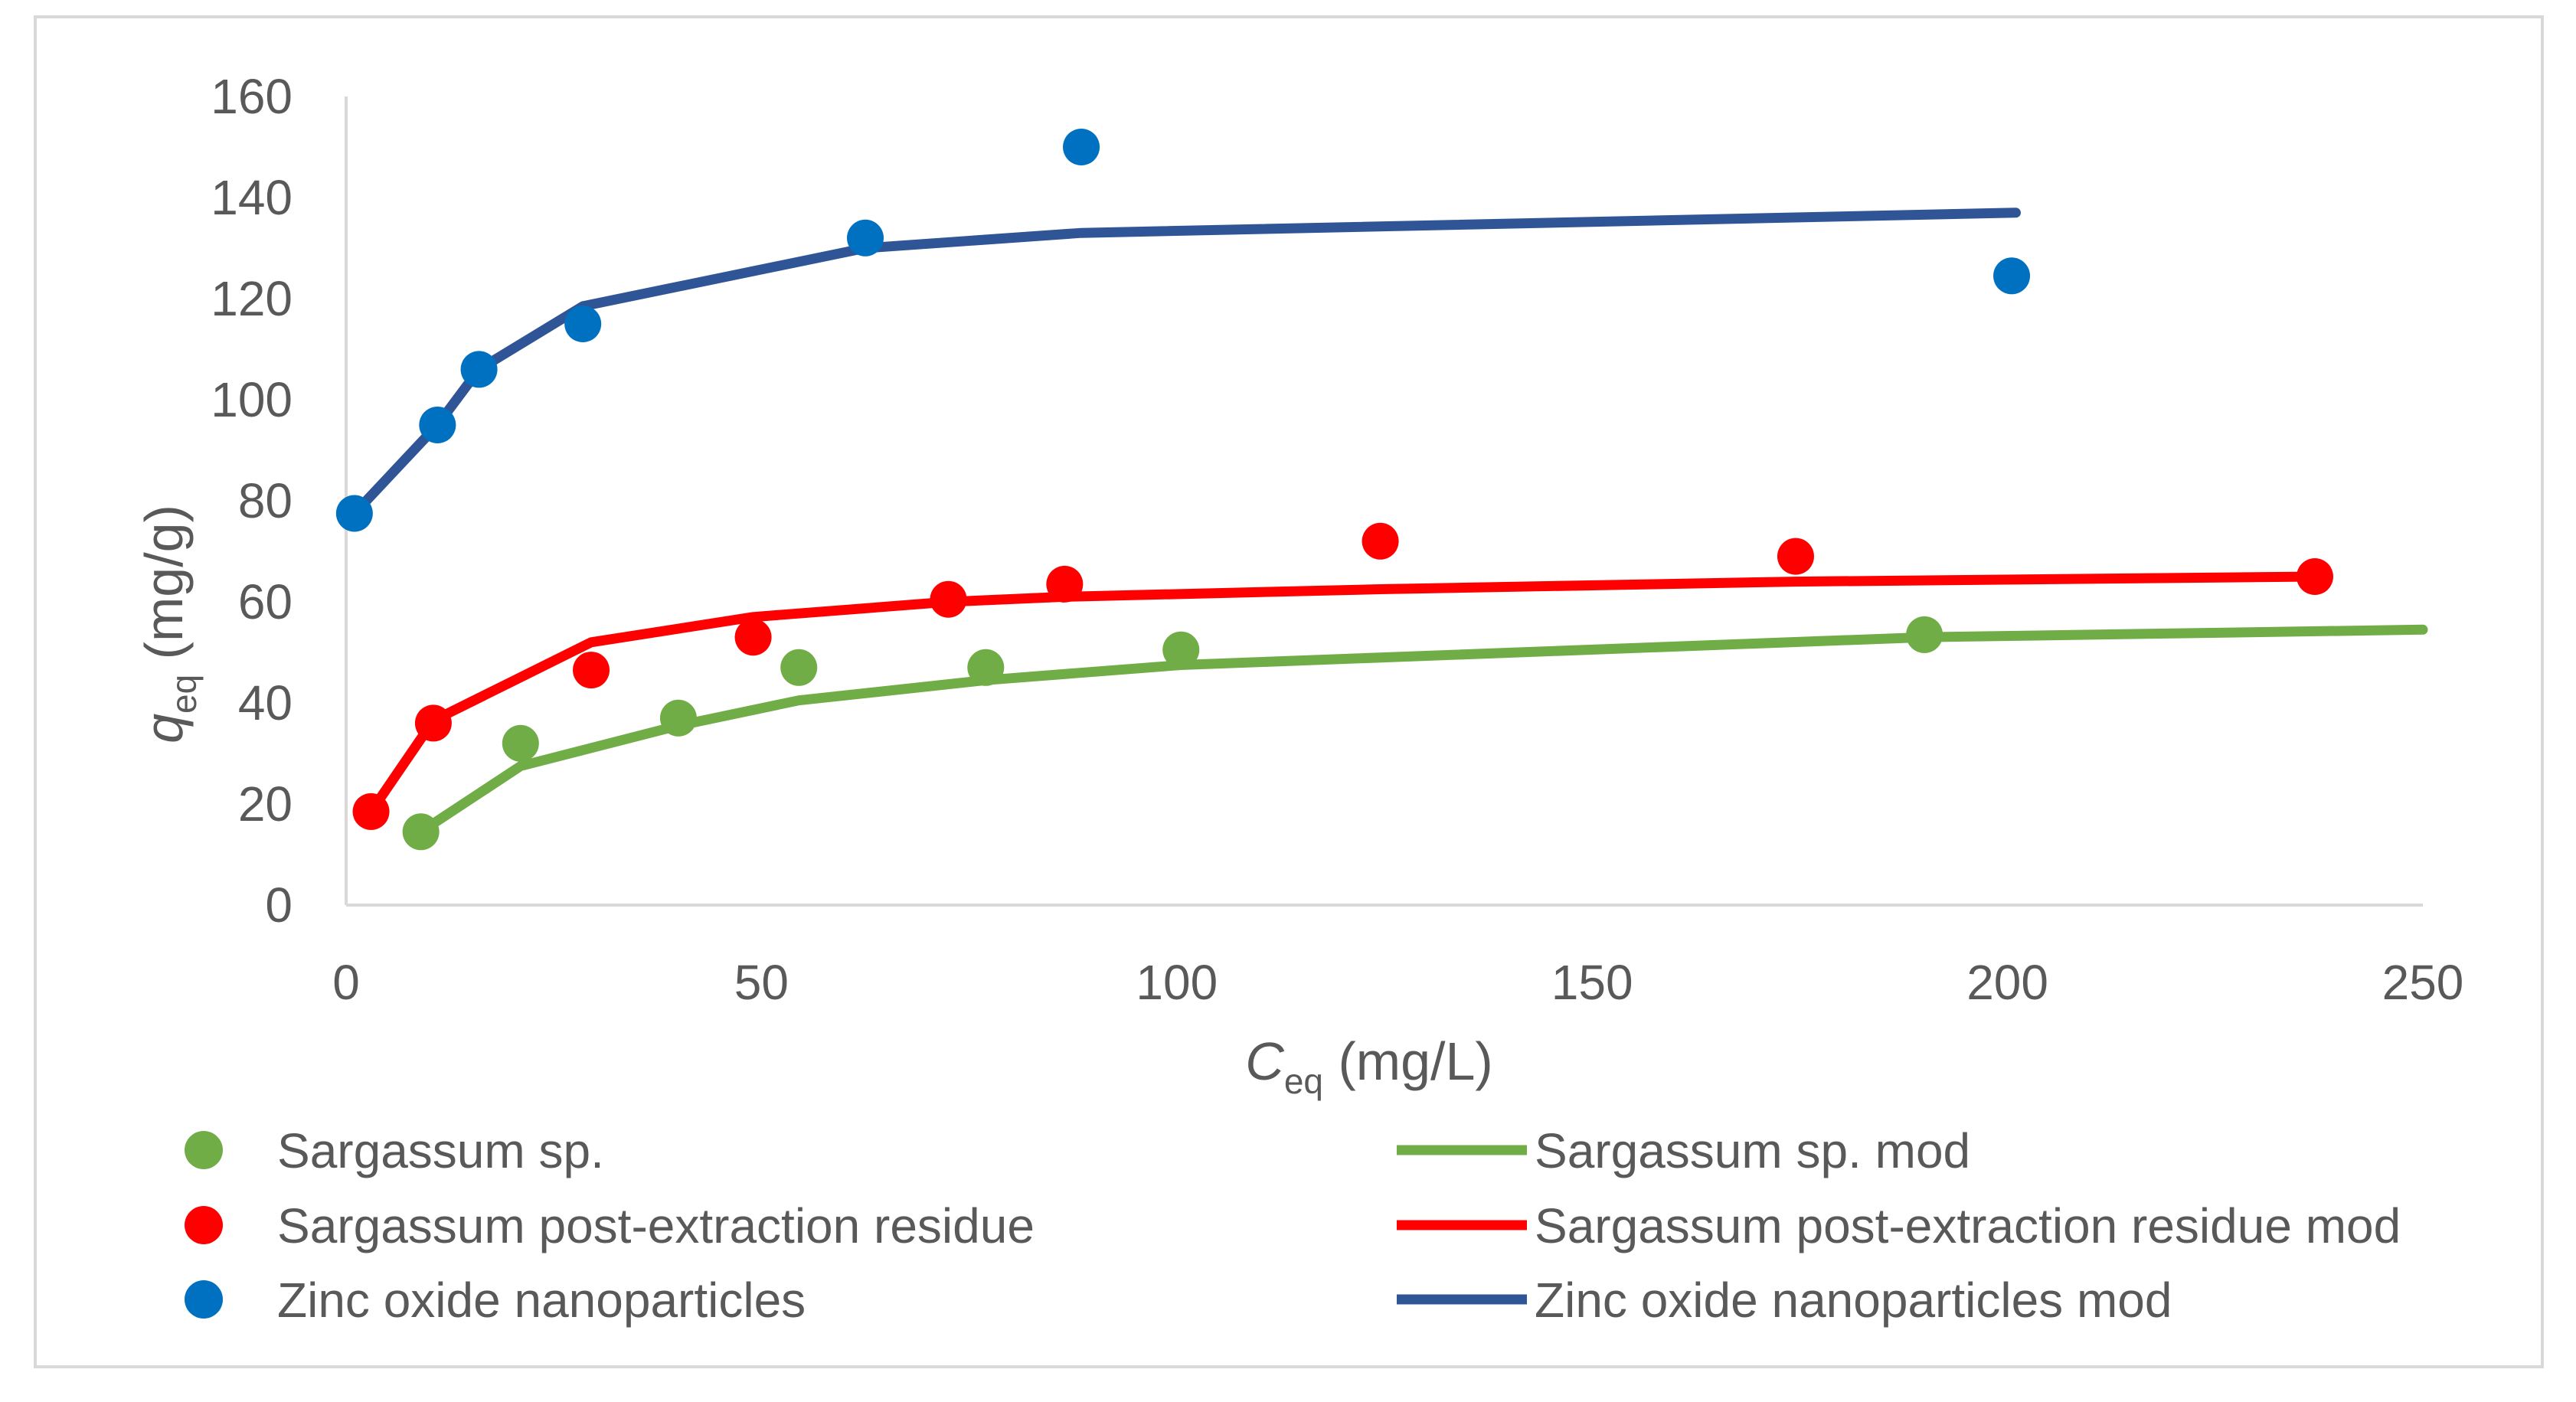  Describe the element at coordinates (252, 400) in the screenshot. I see `y-tick-label: 100` at that location.